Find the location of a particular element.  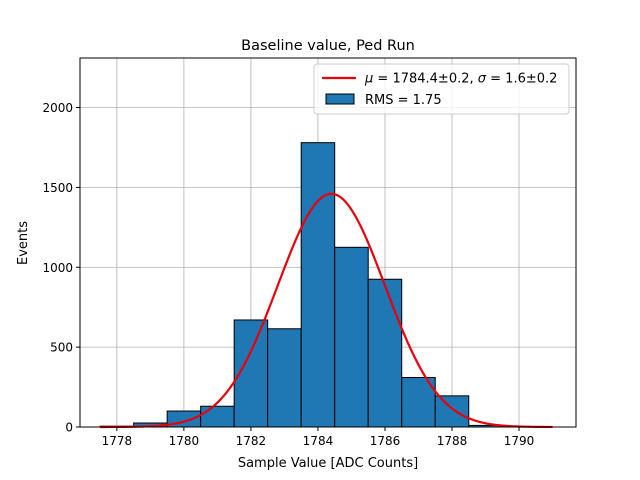

legend-box is located at coordinates (441, 89).